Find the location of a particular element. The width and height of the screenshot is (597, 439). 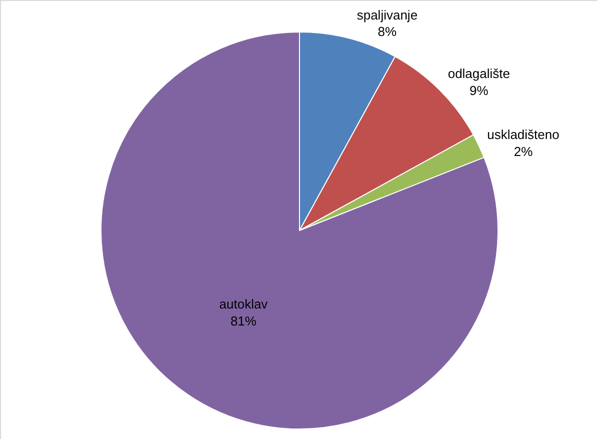

slice-label: odlagalište is located at coordinates (479, 74).